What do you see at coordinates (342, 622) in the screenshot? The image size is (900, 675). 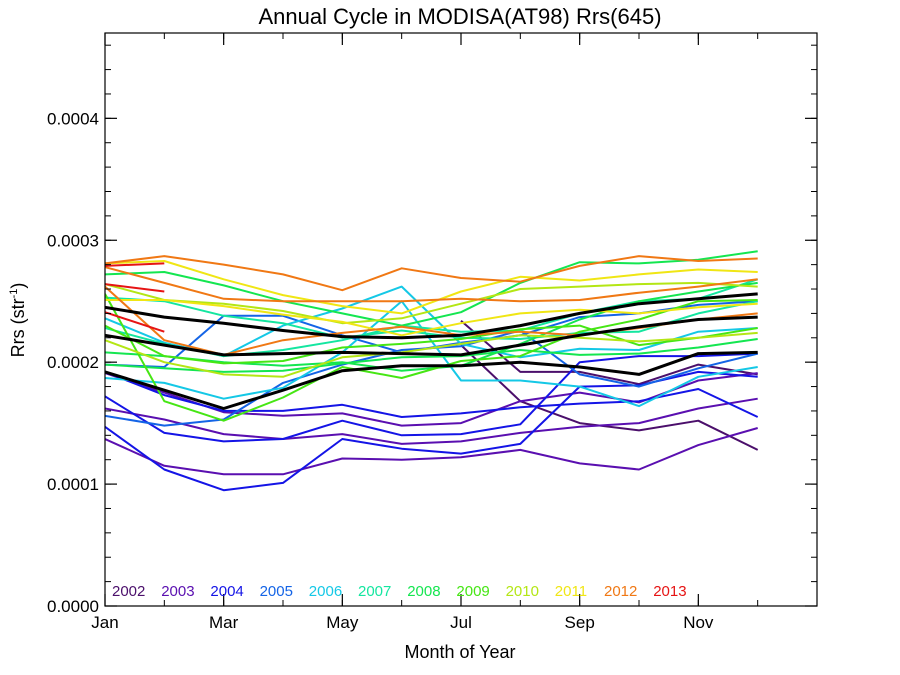 I see `x-tick-label: May` at bounding box center [342, 622].